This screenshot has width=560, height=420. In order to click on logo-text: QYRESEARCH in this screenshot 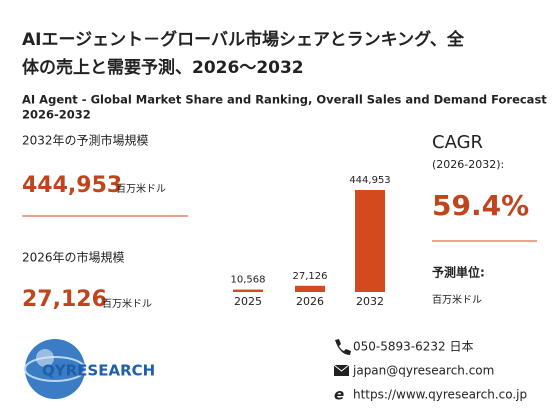, I will do `click(98, 371)`.